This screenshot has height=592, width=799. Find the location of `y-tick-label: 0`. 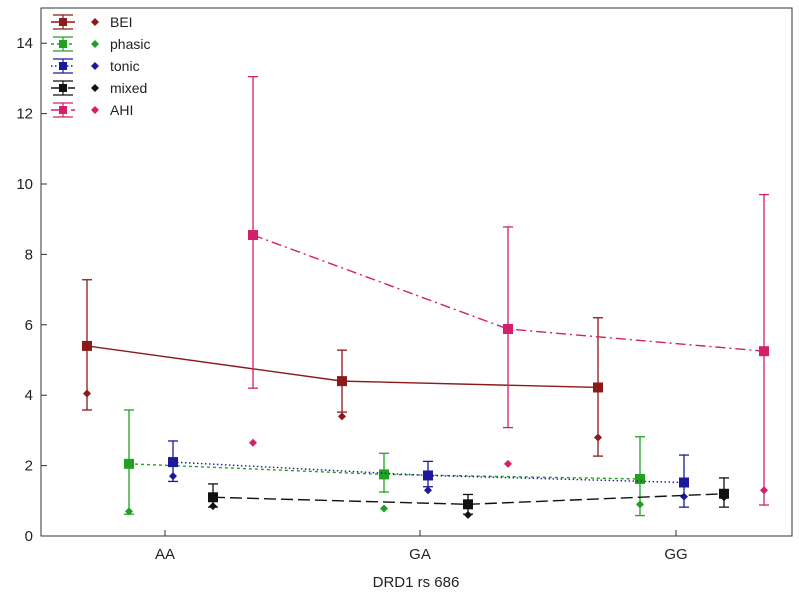

y-tick-label: 0 is located at coordinates (29, 536).